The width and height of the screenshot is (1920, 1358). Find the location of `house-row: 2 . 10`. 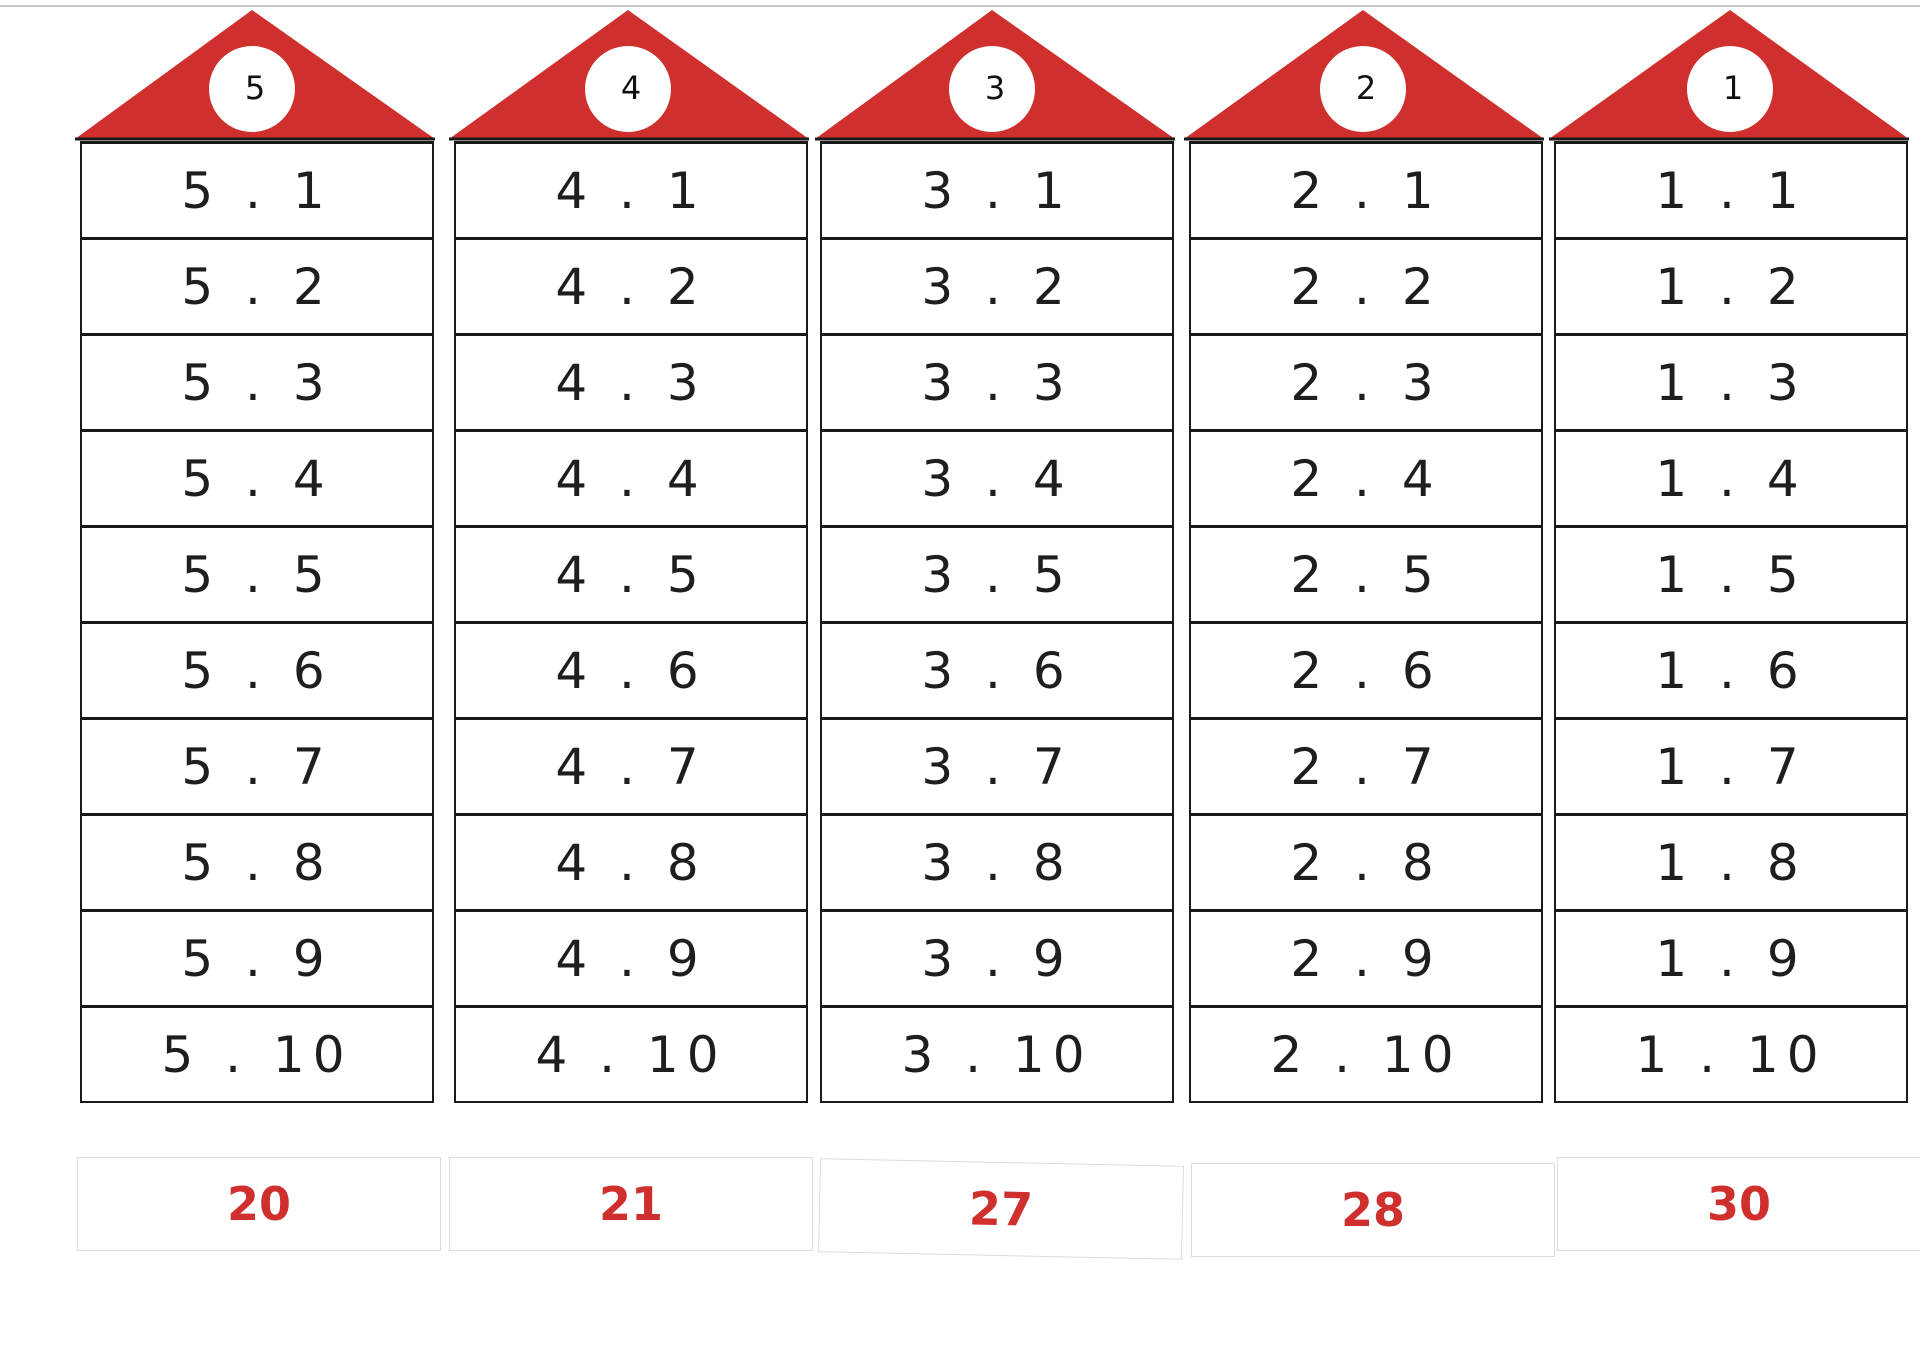

house-row: 2 . 10 is located at coordinates (1366, 1054).